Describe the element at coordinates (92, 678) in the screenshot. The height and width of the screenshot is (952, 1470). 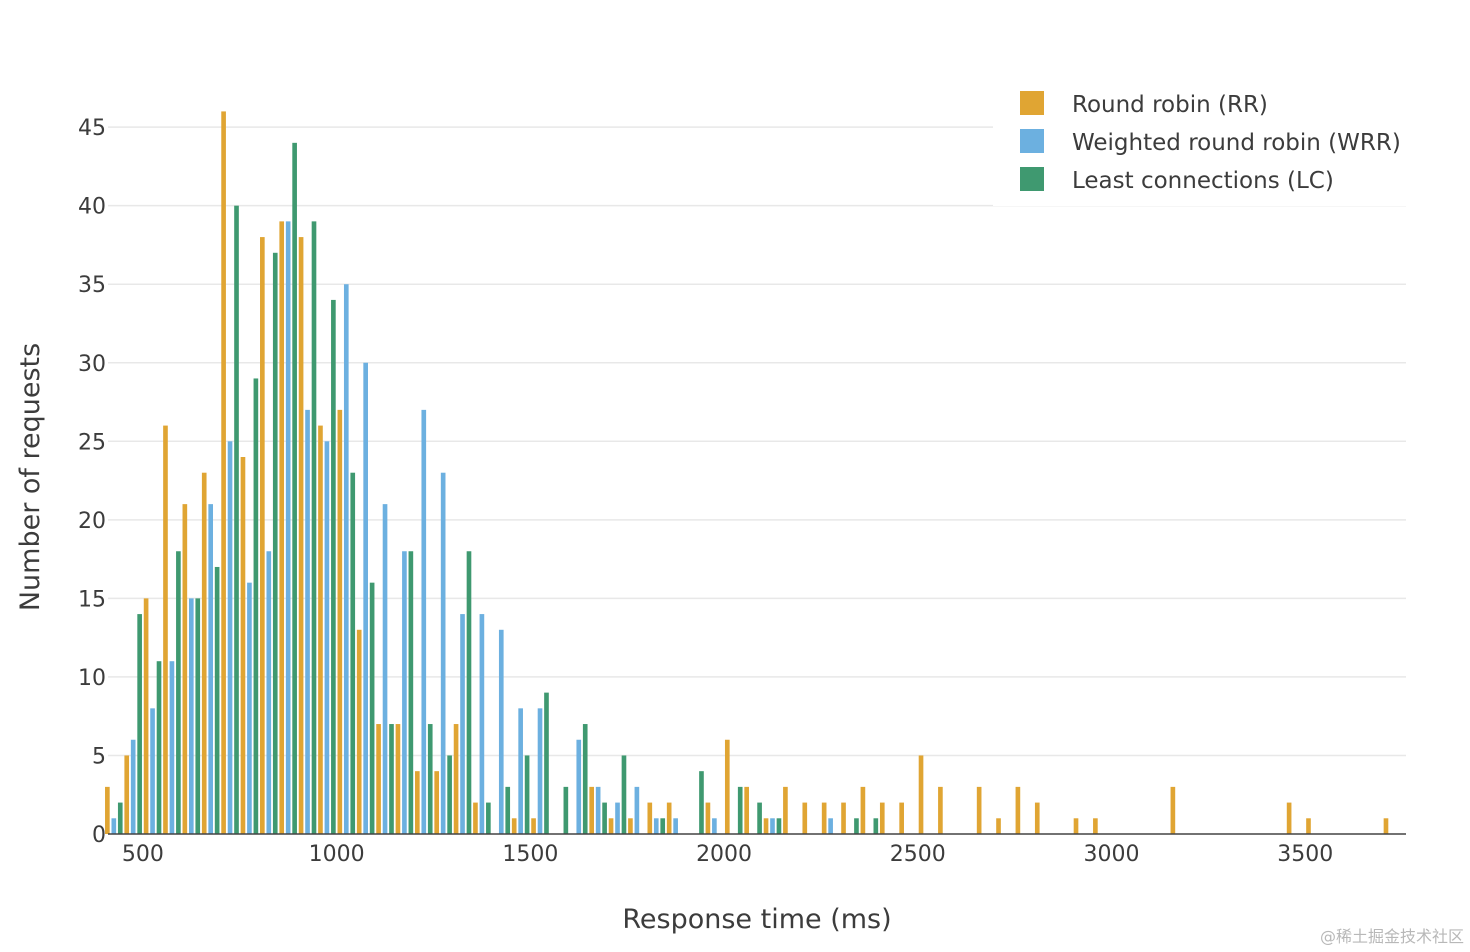
I see `y-tick-label: 10` at that location.